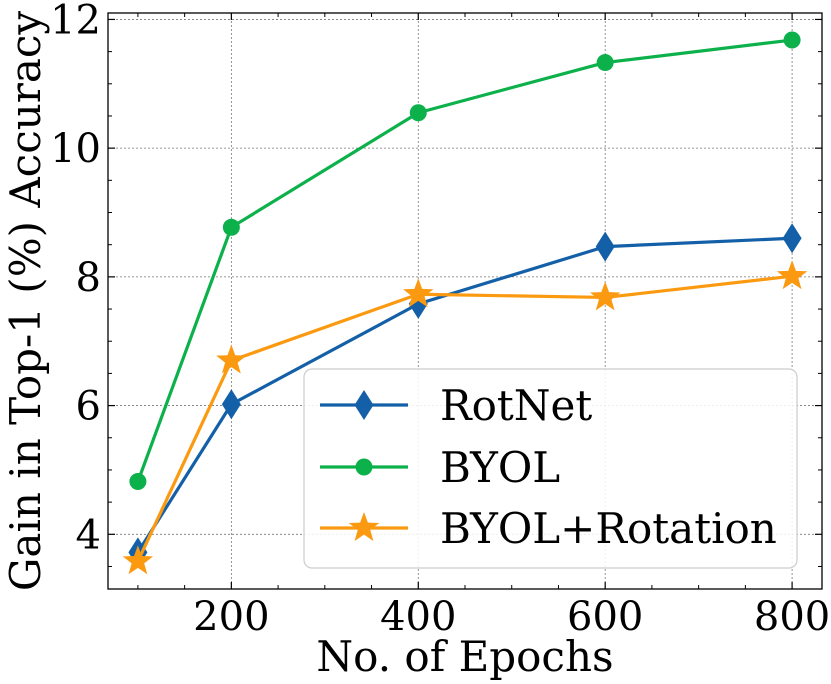  Describe the element at coordinates (792, 617) in the screenshot. I see `x-tick-label: 800` at that location.